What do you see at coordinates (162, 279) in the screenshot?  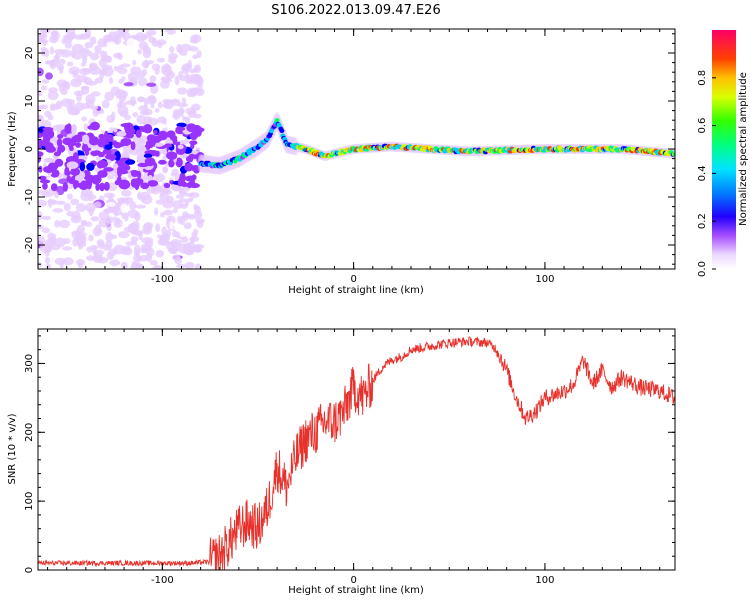 I see `x-tick-label: -100` at bounding box center [162, 279].